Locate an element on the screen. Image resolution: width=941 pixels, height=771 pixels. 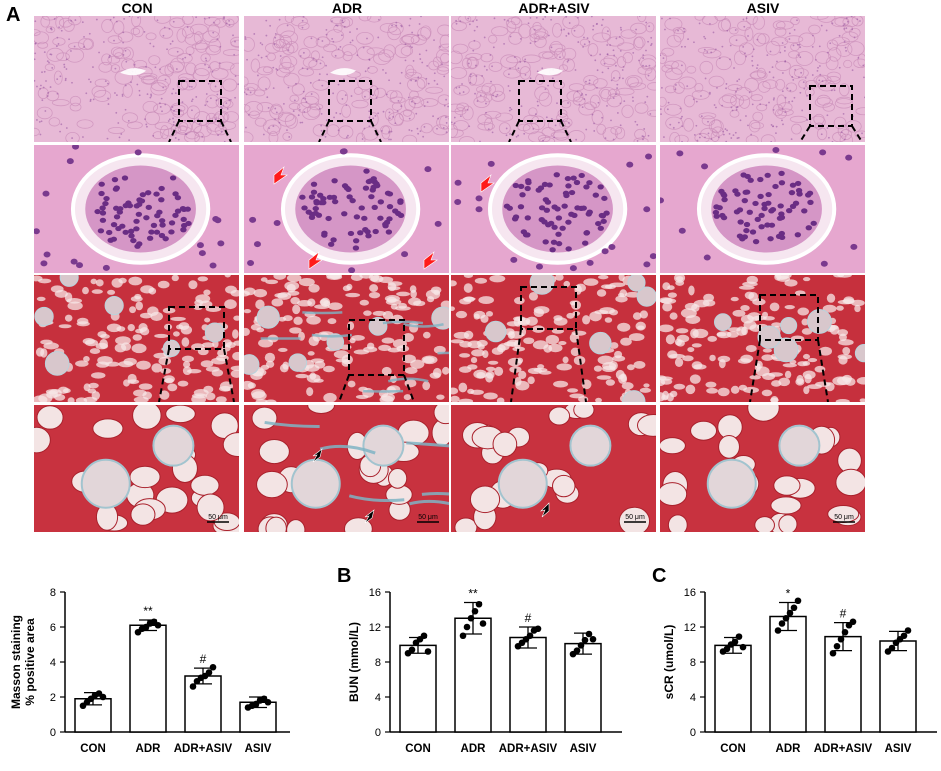
micrograph-masson-high-asiv: 50 μm is located at coordinates (762, 468).